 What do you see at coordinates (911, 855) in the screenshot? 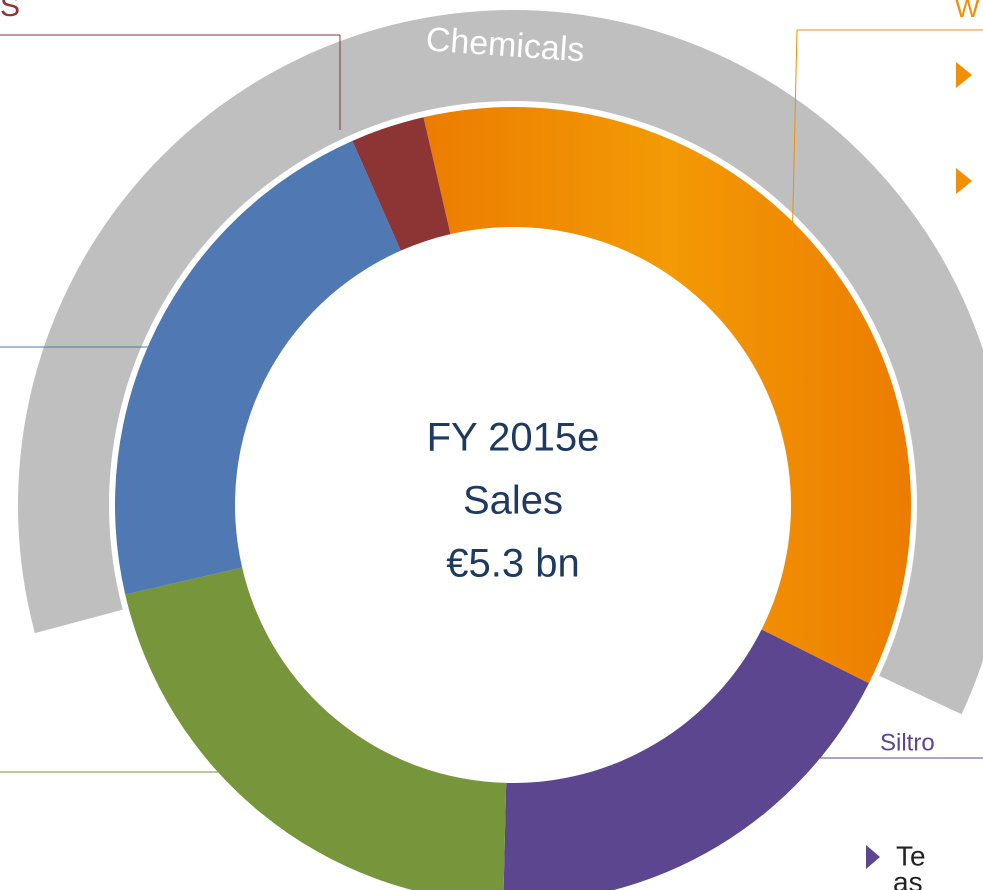
I see `annotation: Te` at bounding box center [911, 855].